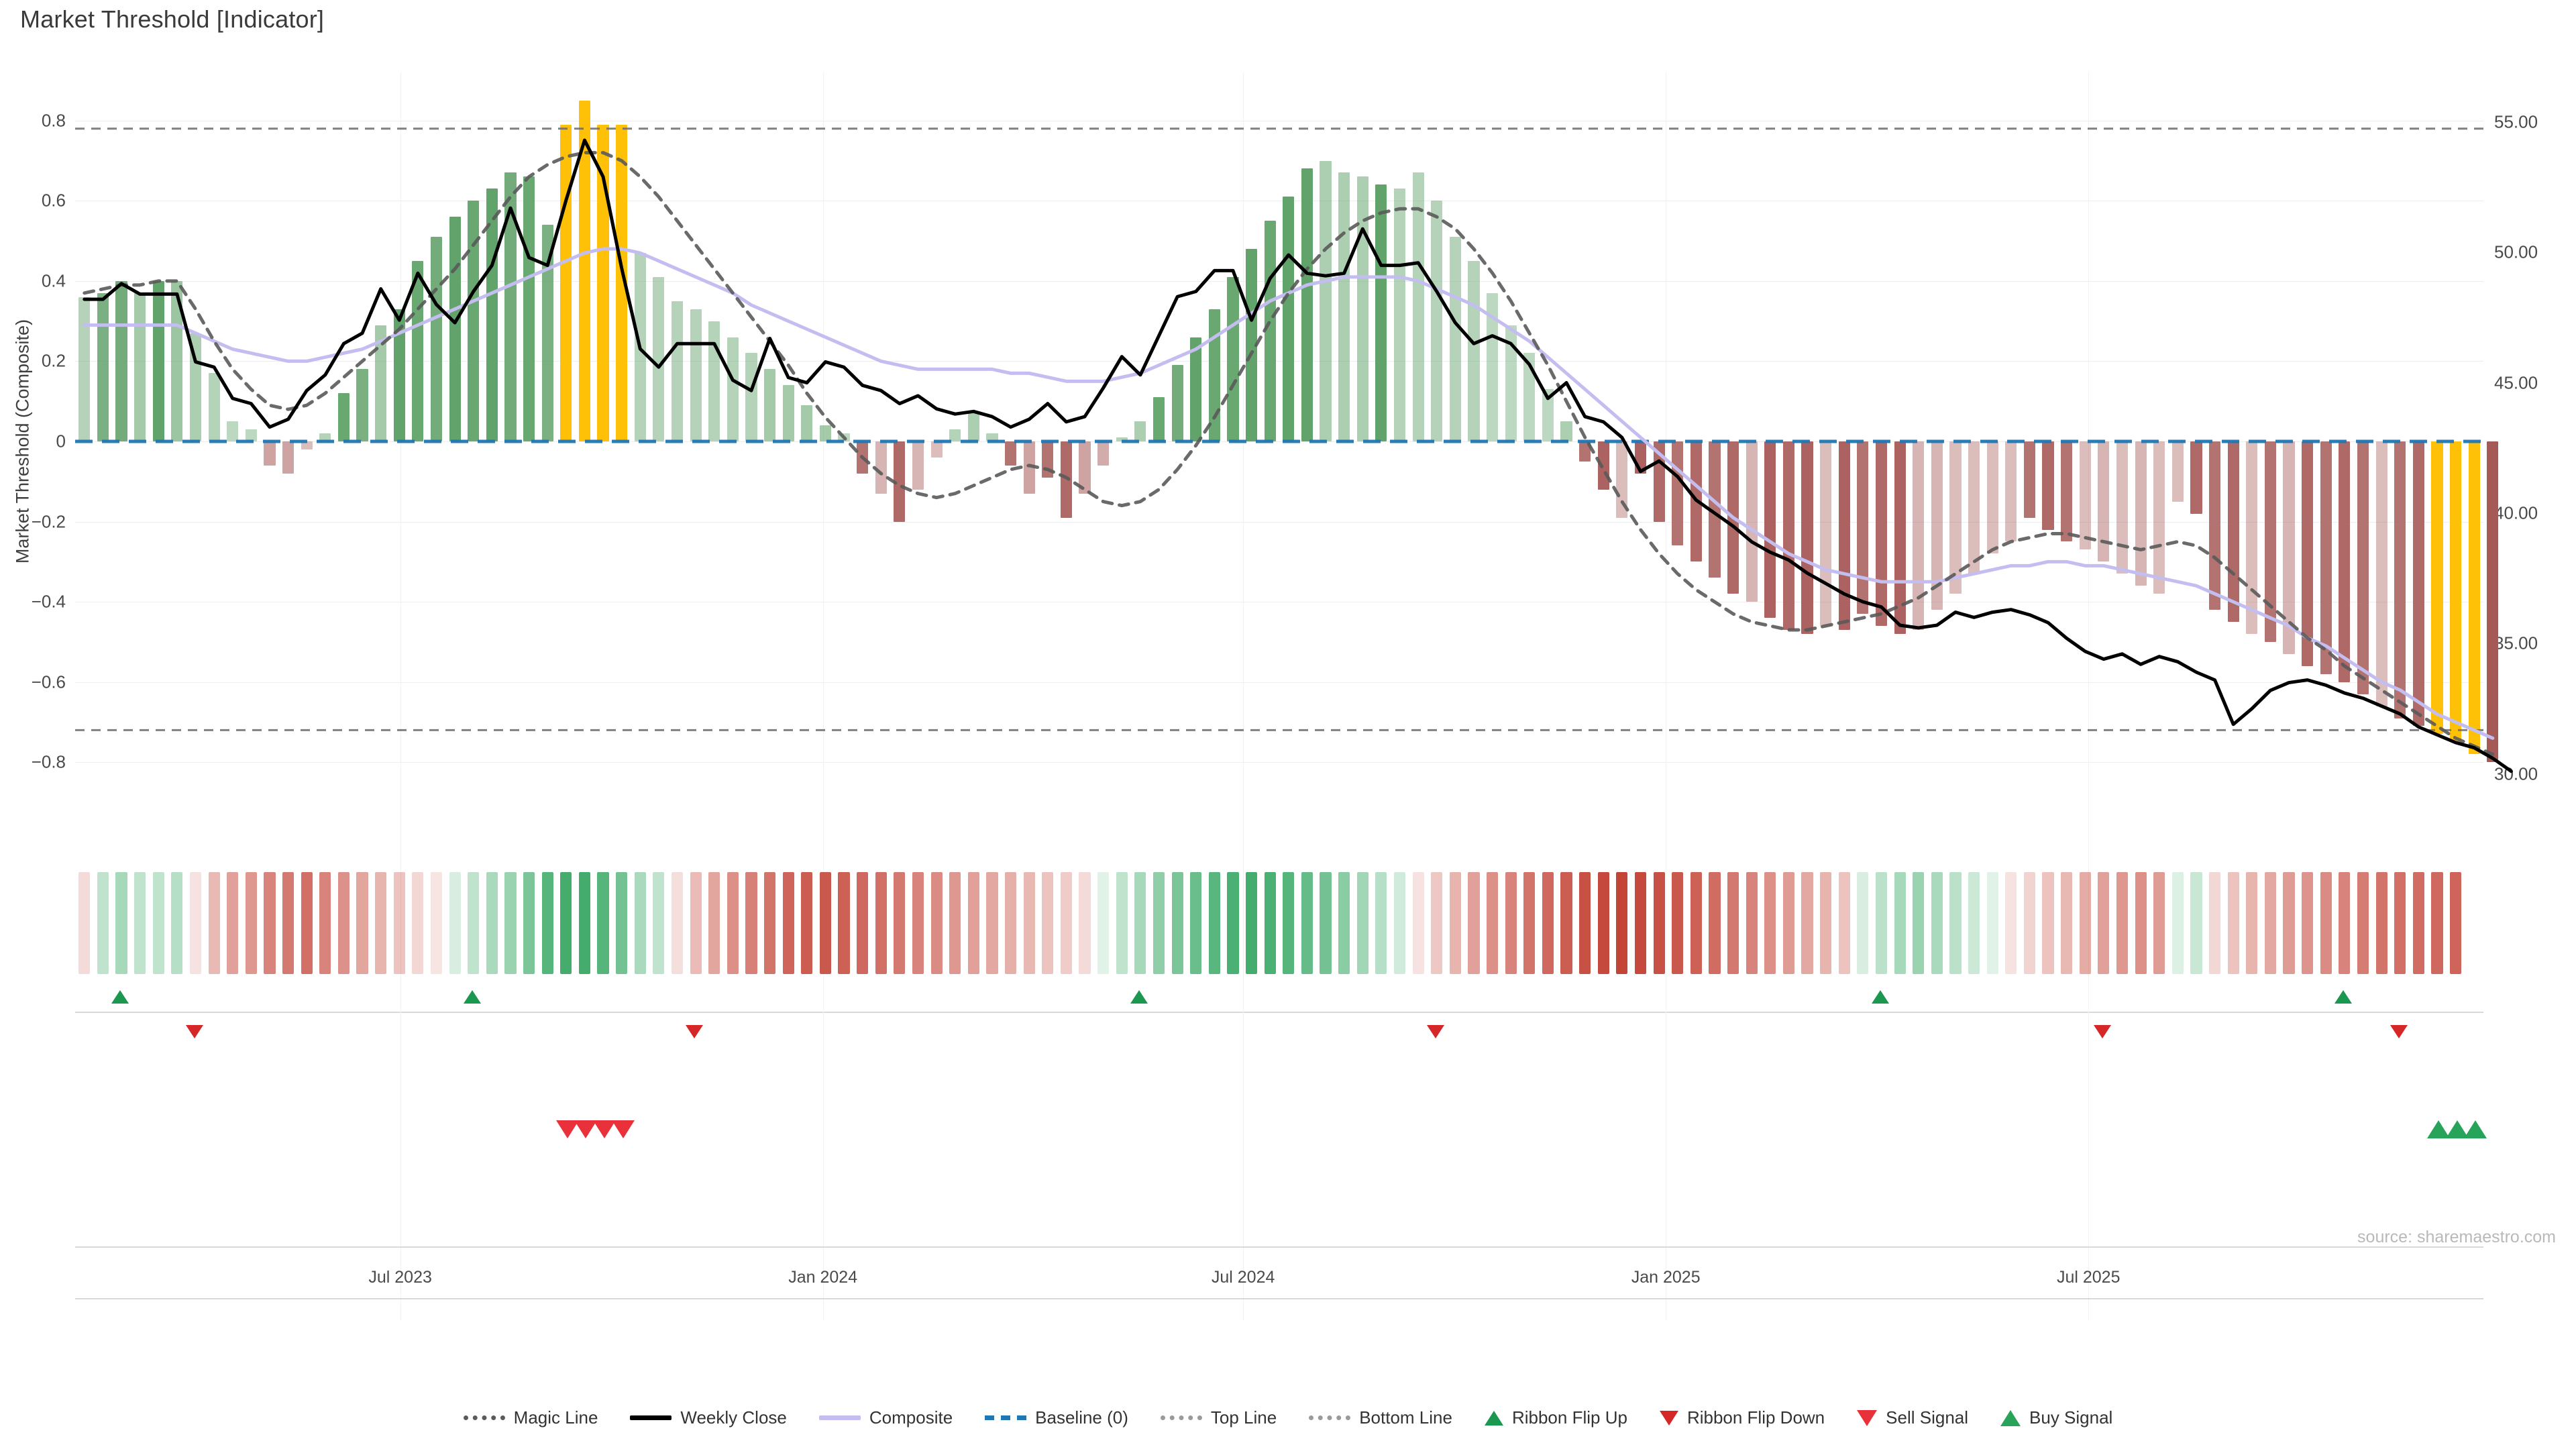 The height and width of the screenshot is (1449, 2576). Describe the element at coordinates (1668, 1418) in the screenshot. I see `legend-marker-icon` at that location.